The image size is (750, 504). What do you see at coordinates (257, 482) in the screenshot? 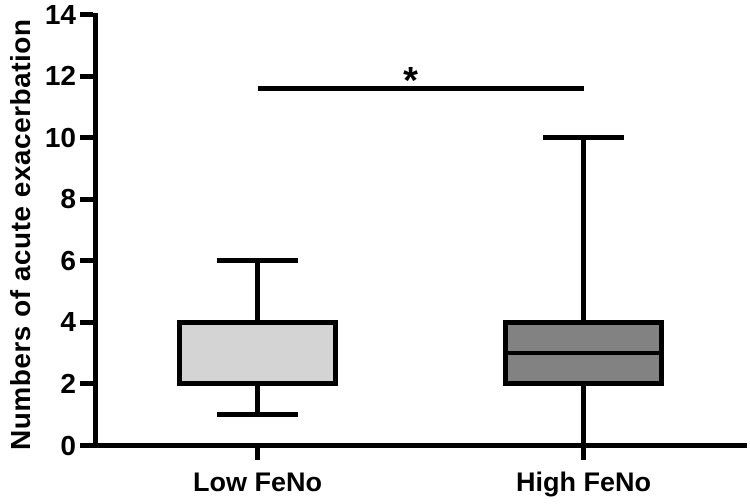
I see `x-category-label: Low FeNo` at bounding box center [257, 482].